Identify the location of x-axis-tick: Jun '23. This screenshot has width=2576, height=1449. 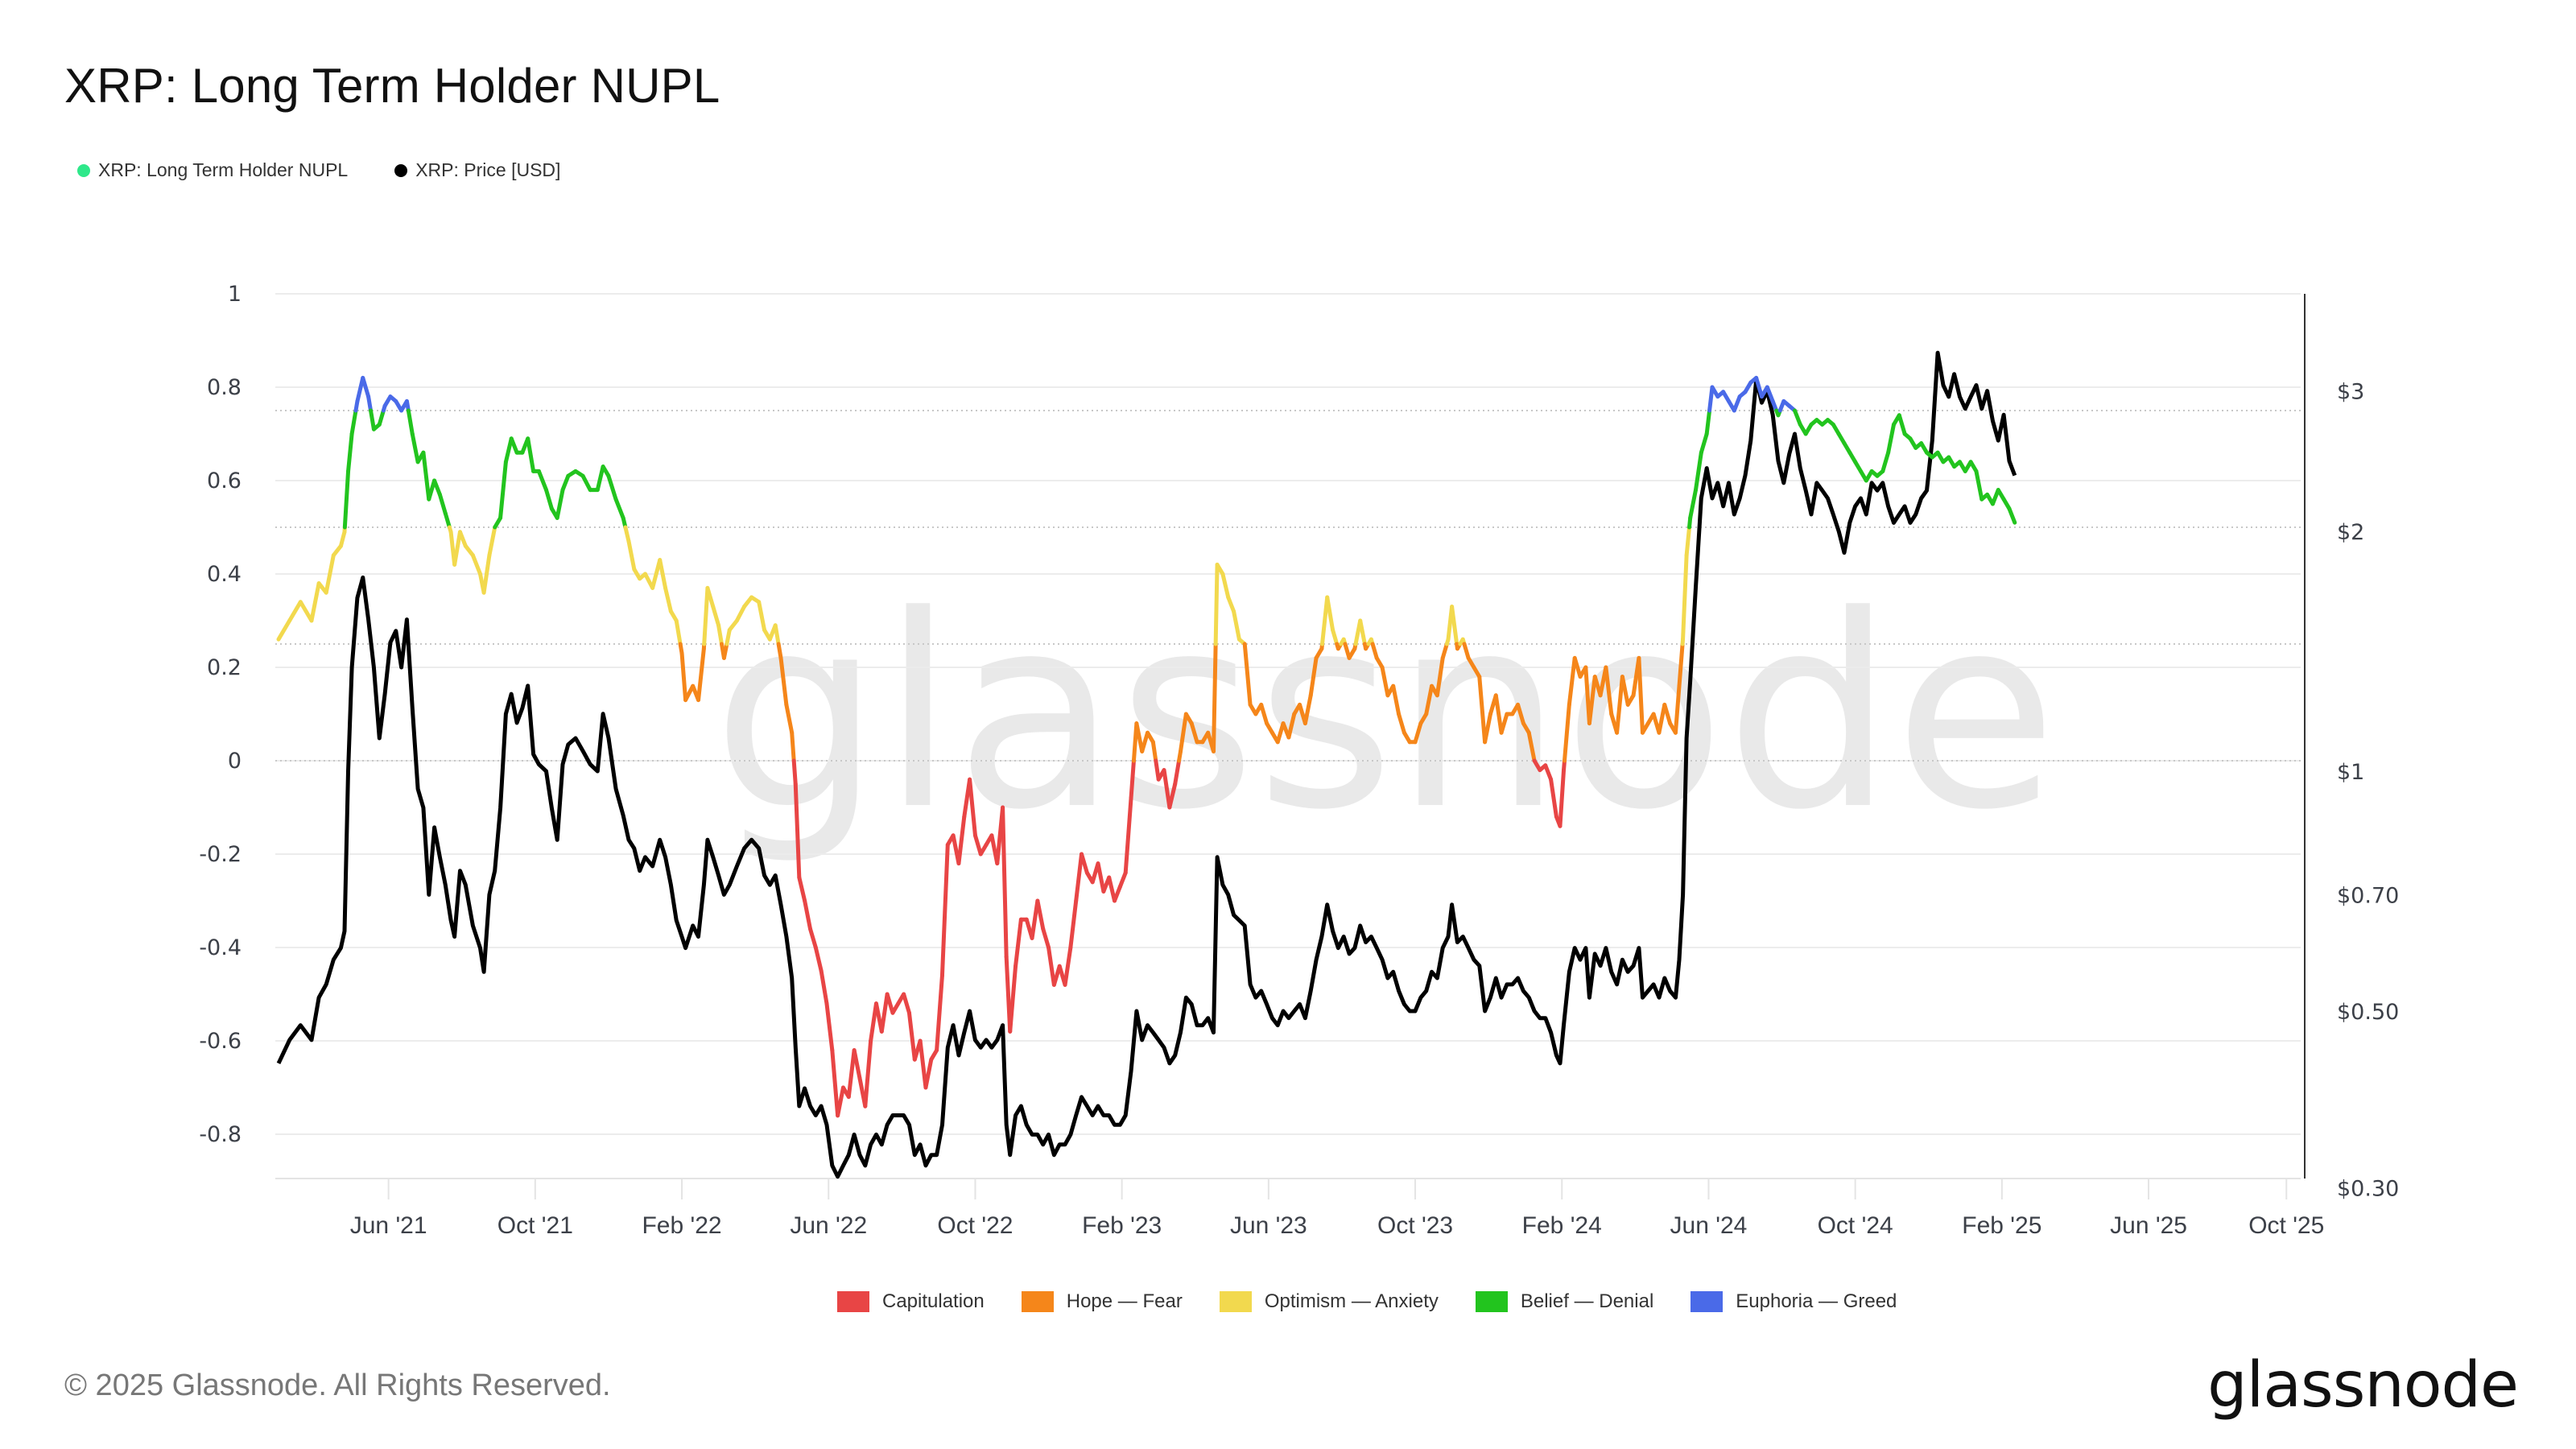
(1268, 1225).